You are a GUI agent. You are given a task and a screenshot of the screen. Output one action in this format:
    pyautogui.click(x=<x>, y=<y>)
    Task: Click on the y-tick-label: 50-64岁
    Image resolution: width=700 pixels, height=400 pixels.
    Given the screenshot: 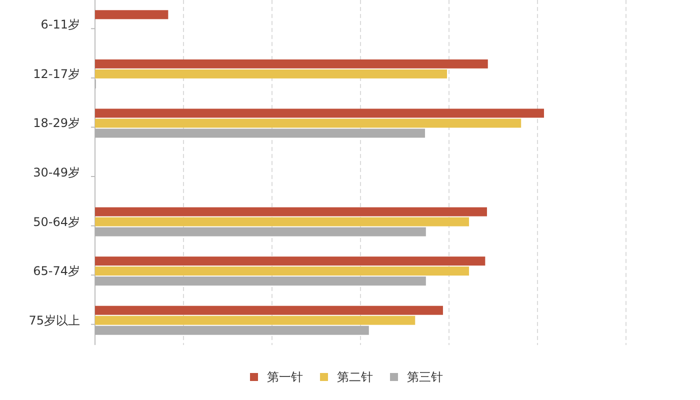 What is the action you would take?
    pyautogui.click(x=56, y=221)
    